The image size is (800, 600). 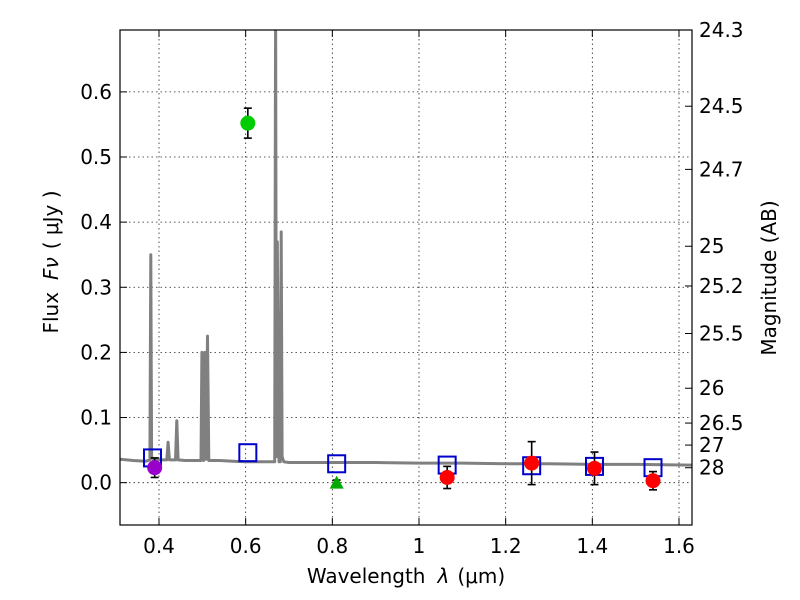 I want to click on y2-tick-label: 25.2, so click(x=721, y=286).